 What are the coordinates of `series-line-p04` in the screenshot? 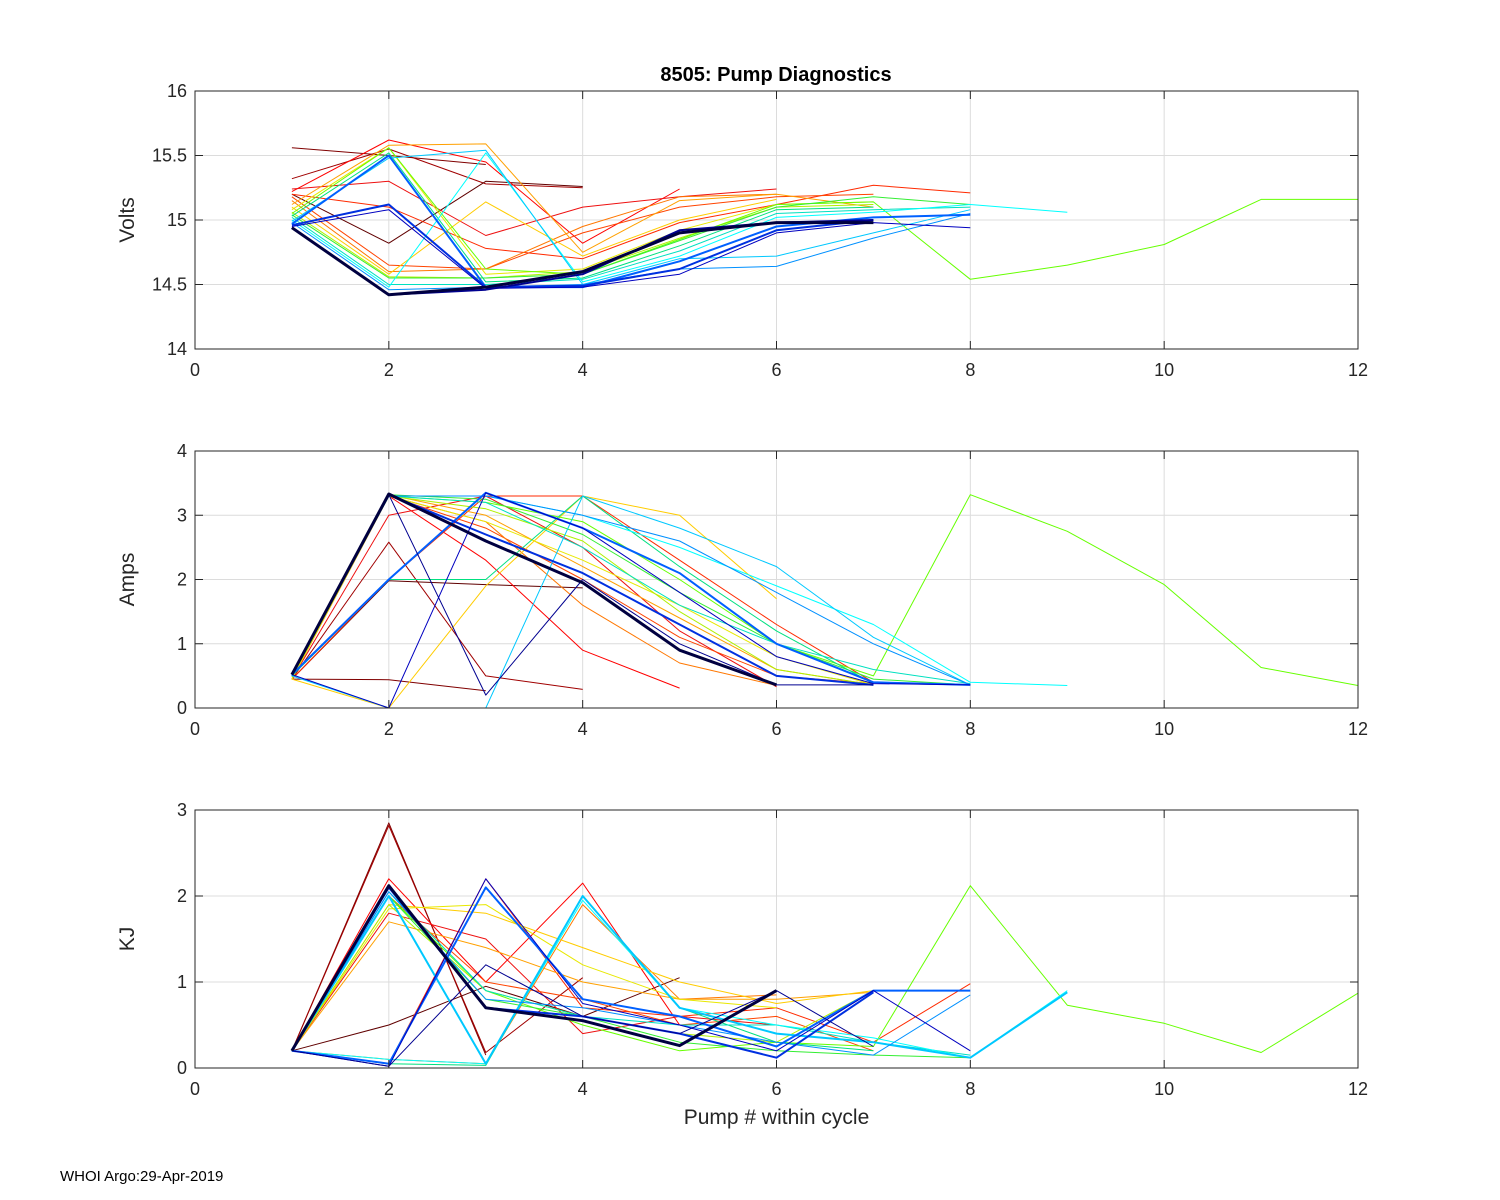 It's located at (485, 191).